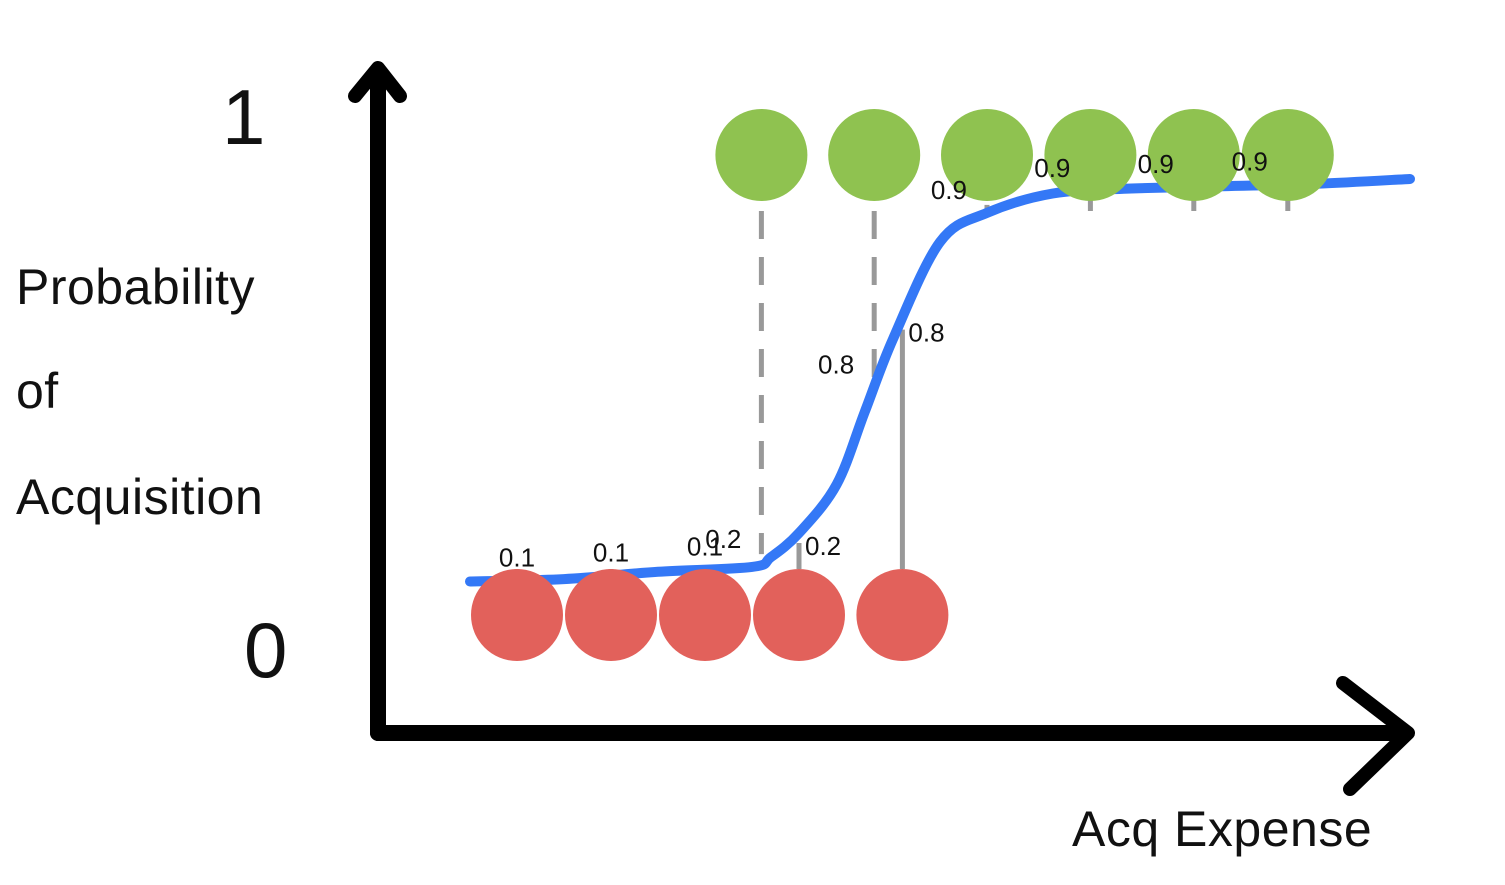 The width and height of the screenshot is (1505, 885). I want to click on y-tick-0: 0, so click(266, 650).